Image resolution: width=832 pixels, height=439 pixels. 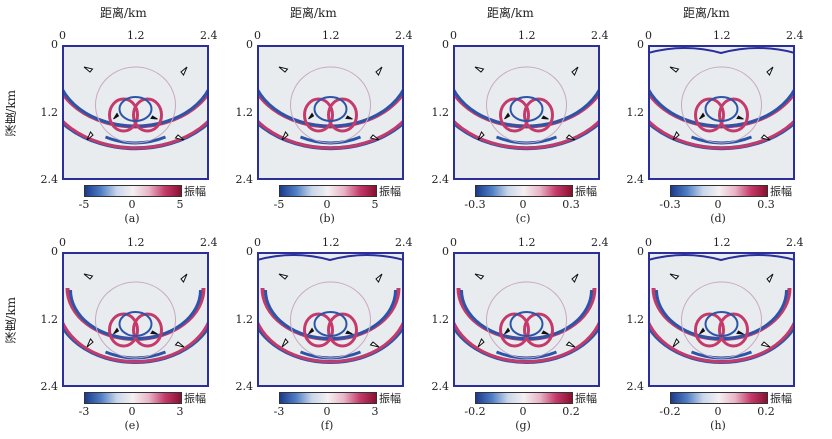 What do you see at coordinates (123, 13) in the screenshot?
I see `x-axis-title-1: 距离/km` at bounding box center [123, 13].